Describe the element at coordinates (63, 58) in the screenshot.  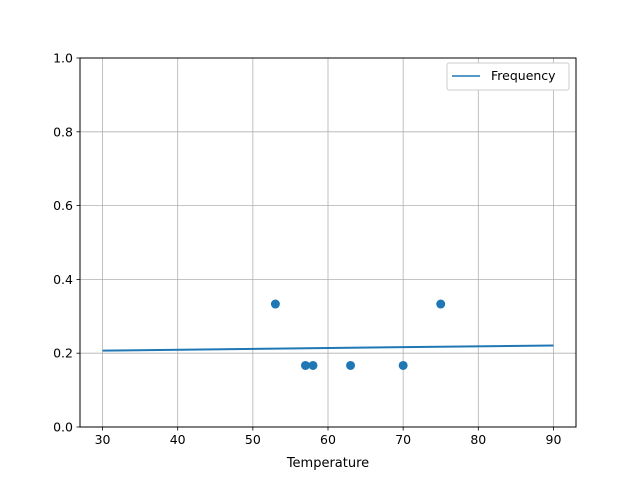
I see `y-tick-label: 1.0` at that location.